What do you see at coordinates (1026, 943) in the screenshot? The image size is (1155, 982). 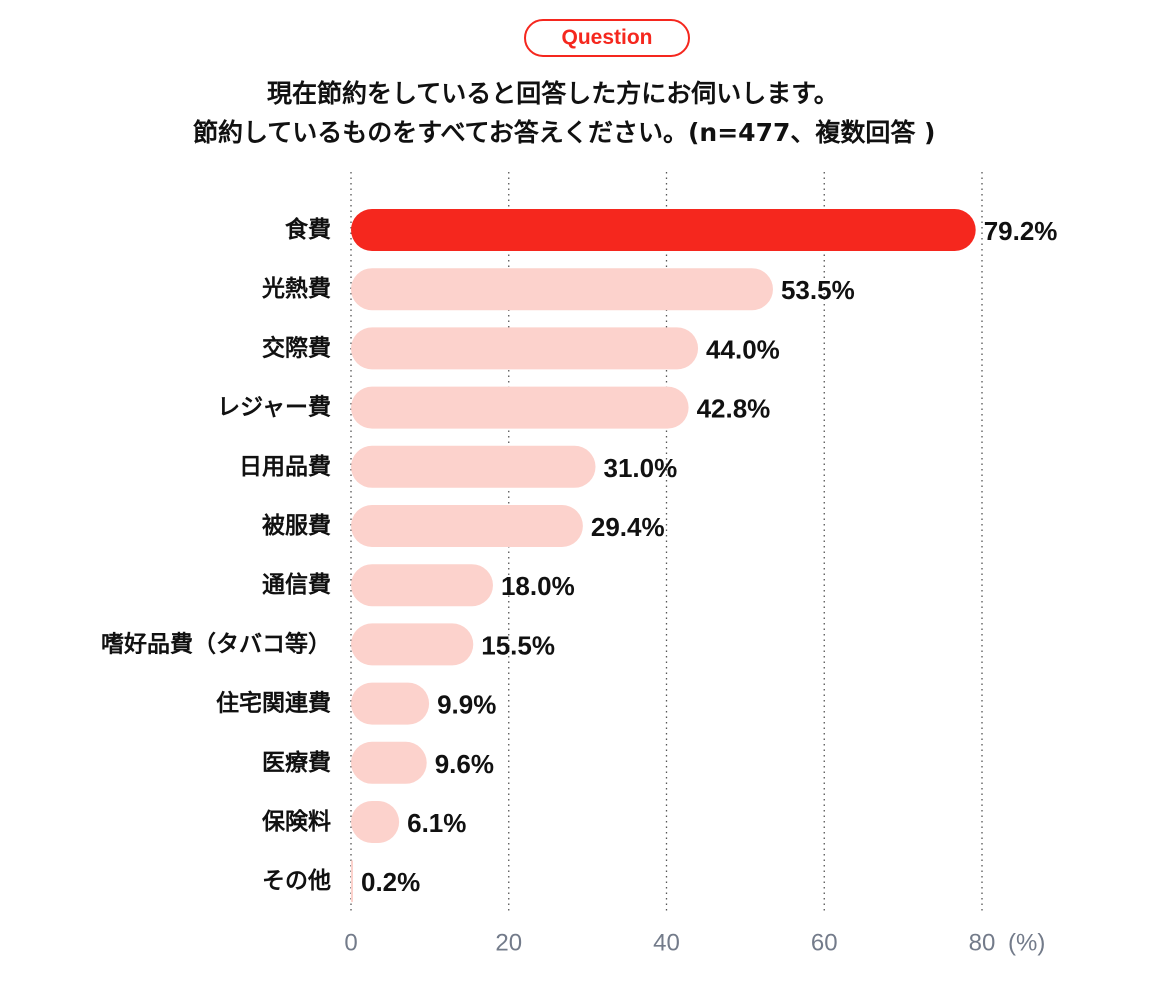 I see `x-axis-unit: (%)` at bounding box center [1026, 943].